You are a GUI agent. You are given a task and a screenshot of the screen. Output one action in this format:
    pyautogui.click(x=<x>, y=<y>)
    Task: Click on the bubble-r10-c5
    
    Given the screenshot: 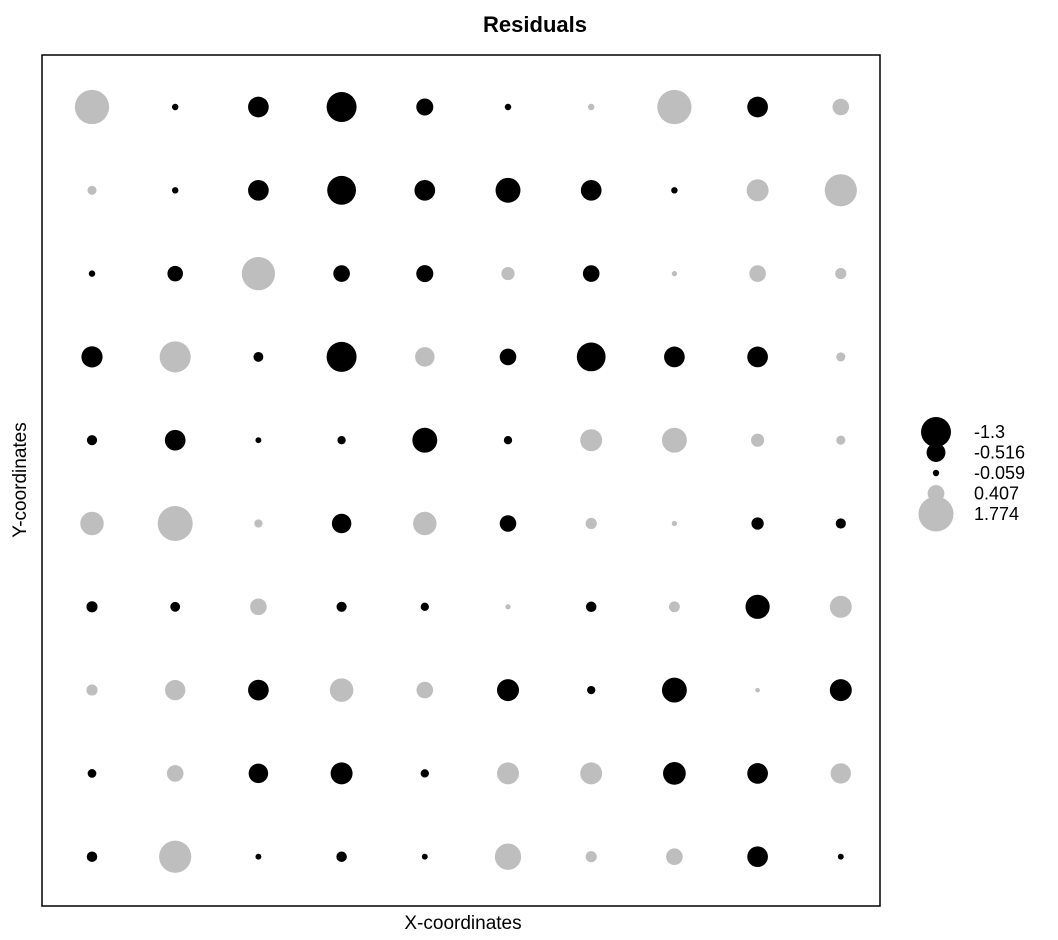 What is the action you would take?
    pyautogui.click(x=424, y=856)
    